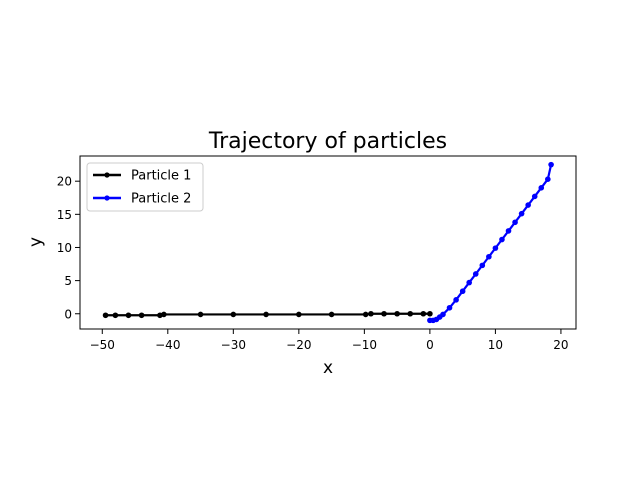  Describe the element at coordinates (328, 368) in the screenshot. I see `x-axis-label: x` at that location.